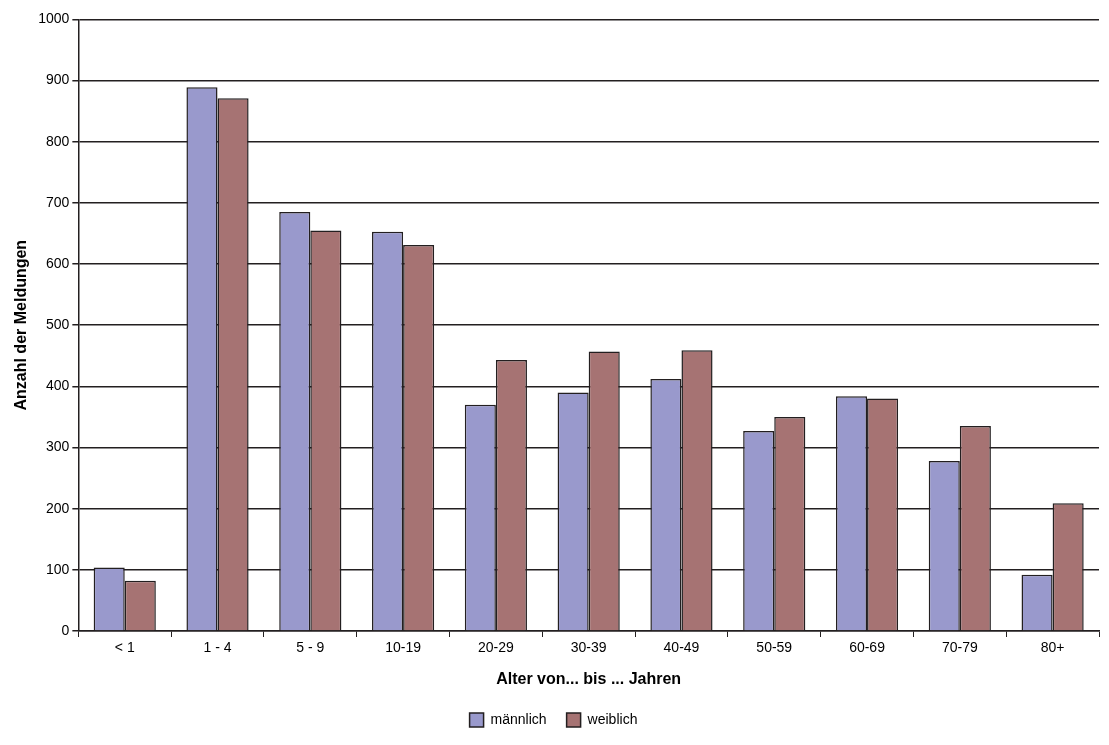 Image resolution: width=1109 pixels, height=745 pixels. I want to click on y-tick-label: 500, so click(57, 324).